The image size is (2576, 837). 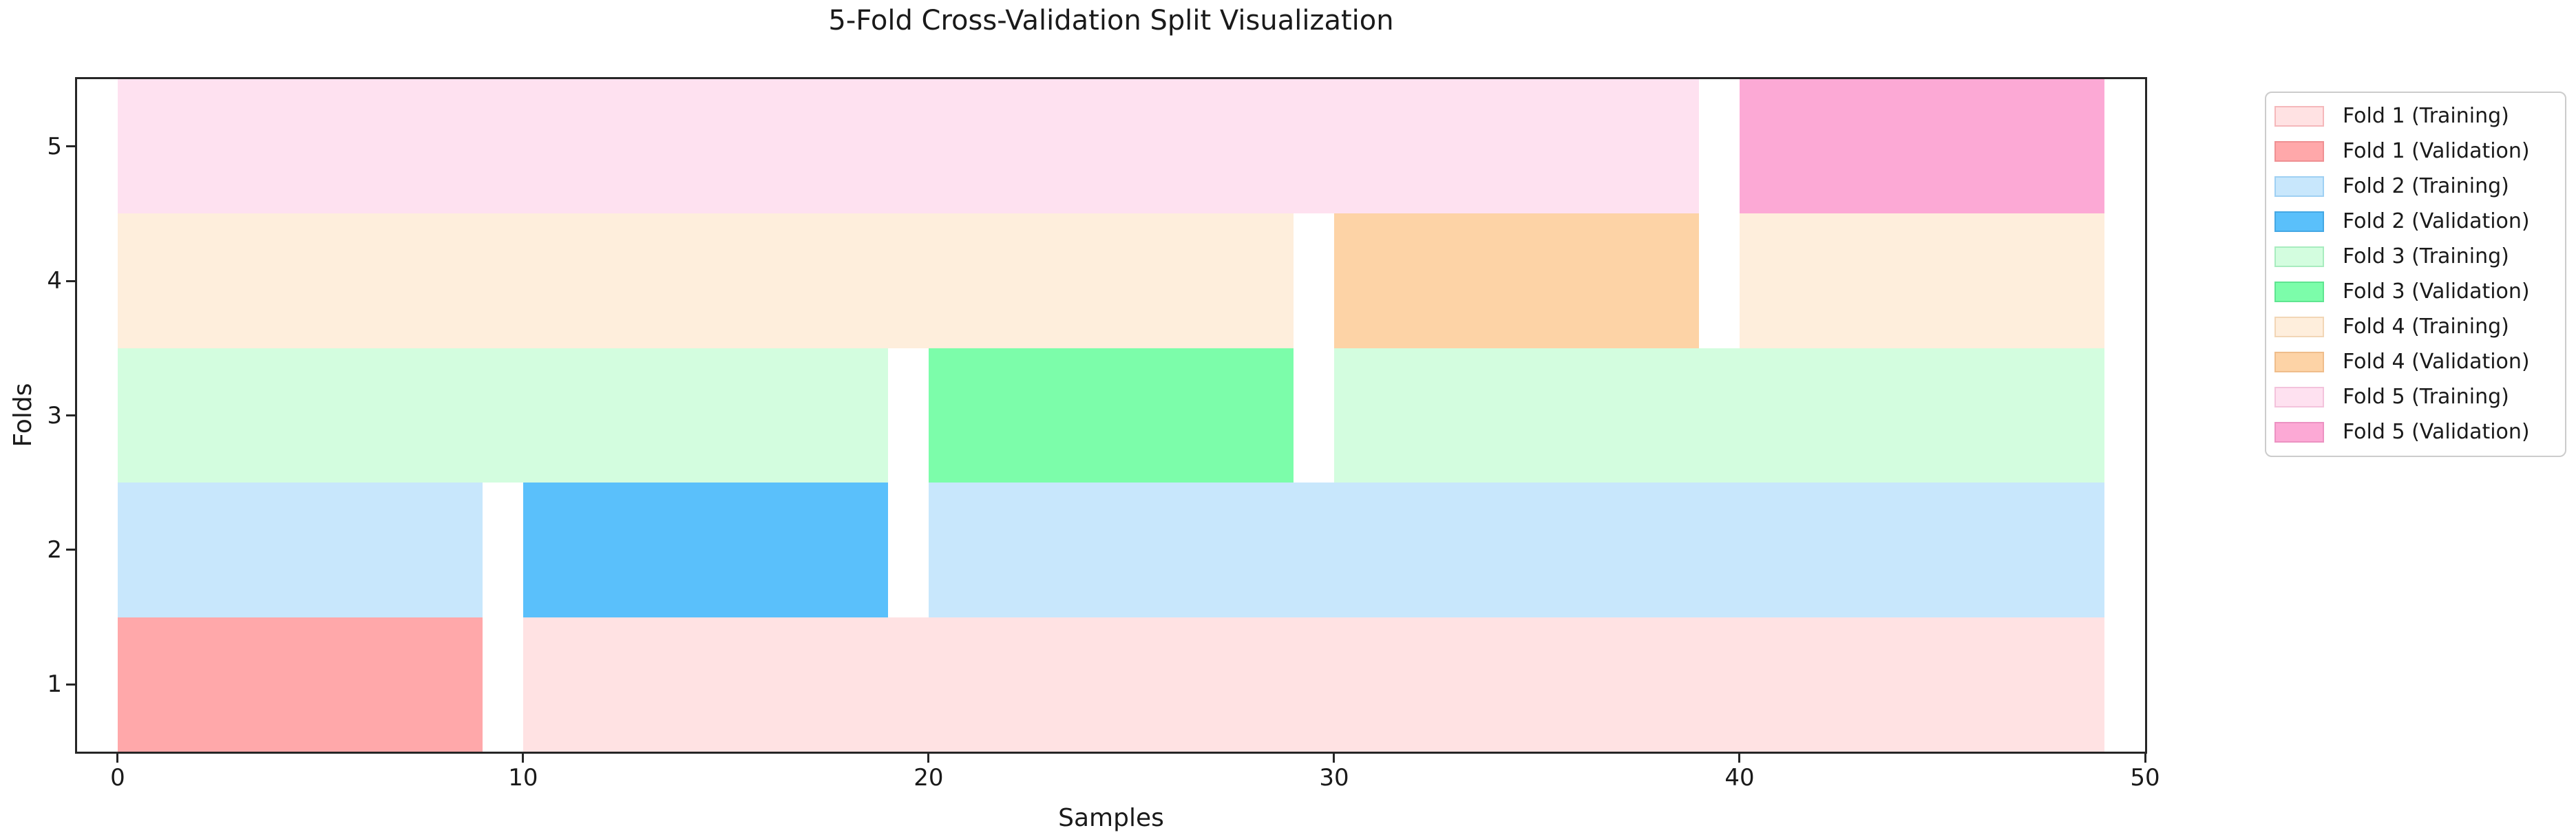 I want to click on legend-item: Fold 5 (Training), so click(x=2415, y=397).